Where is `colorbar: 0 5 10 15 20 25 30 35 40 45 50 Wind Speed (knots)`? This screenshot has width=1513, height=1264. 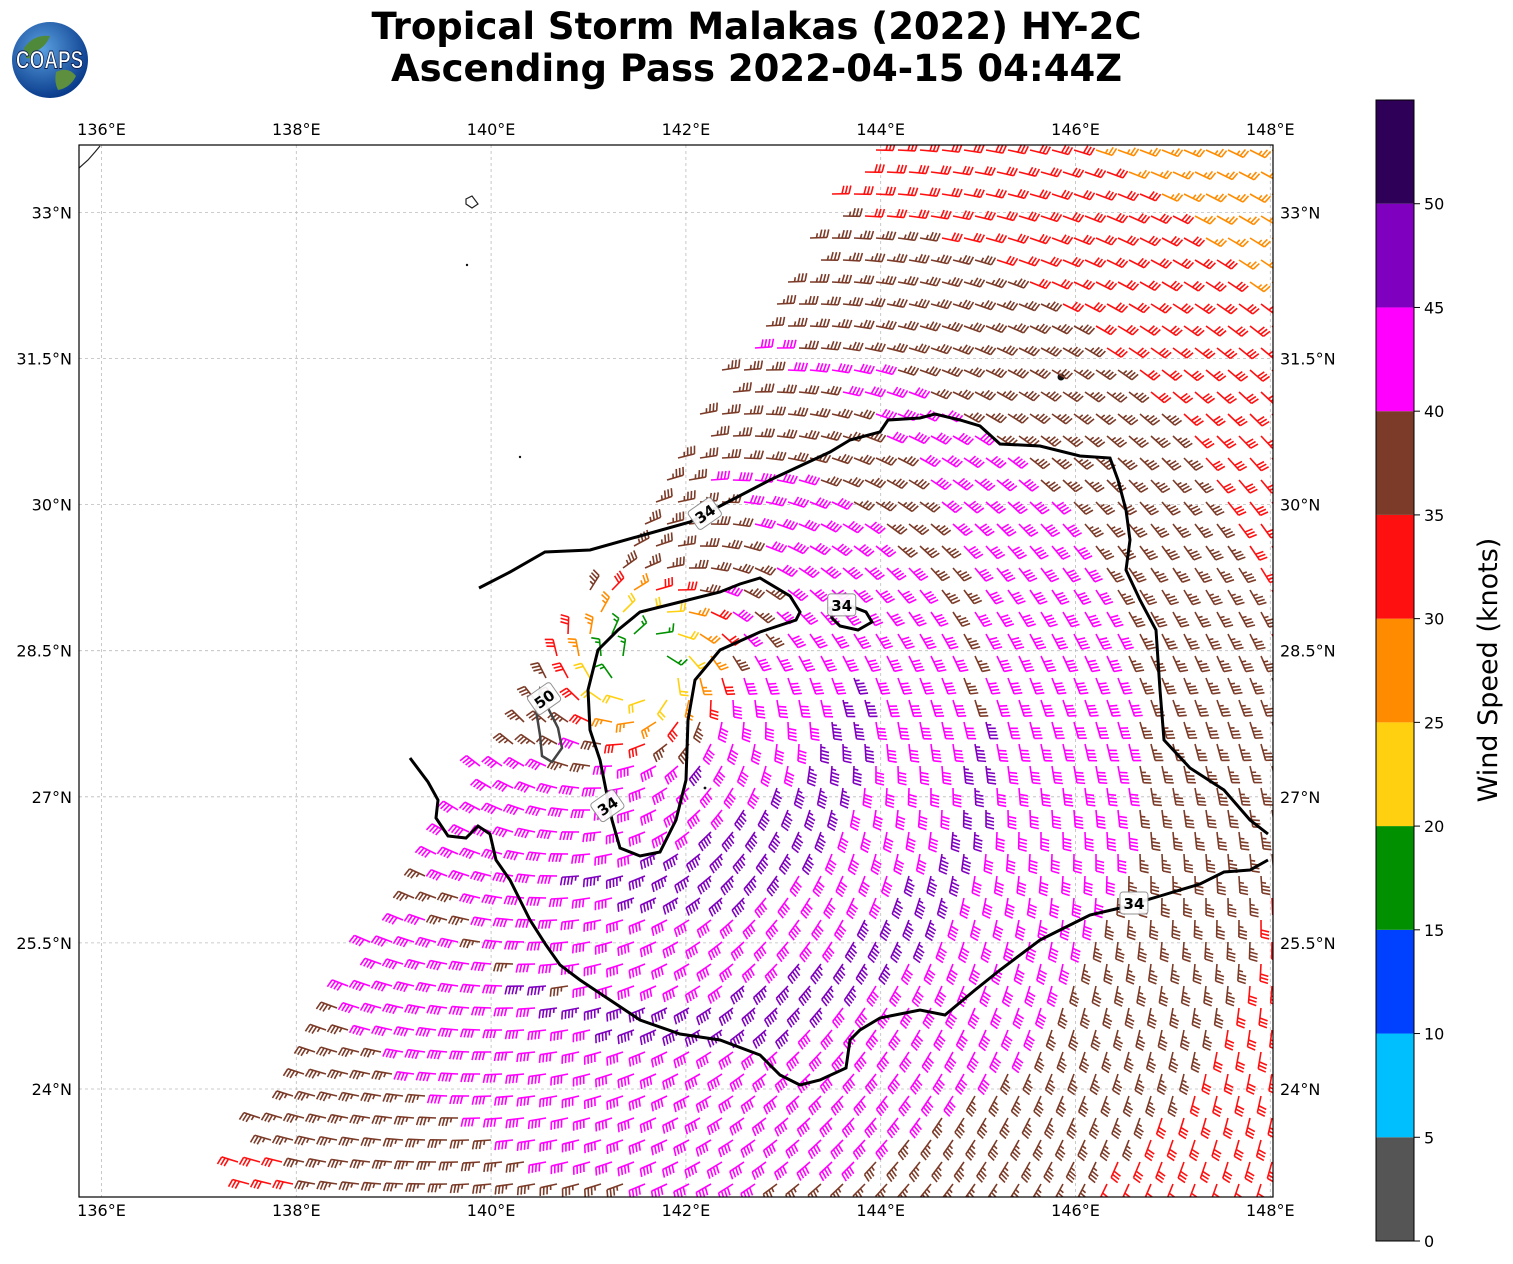
colorbar: 0 5 10 15 20 25 30 35 40 45 50 Wind Speed (knots) is located at coordinates (1439, 675).